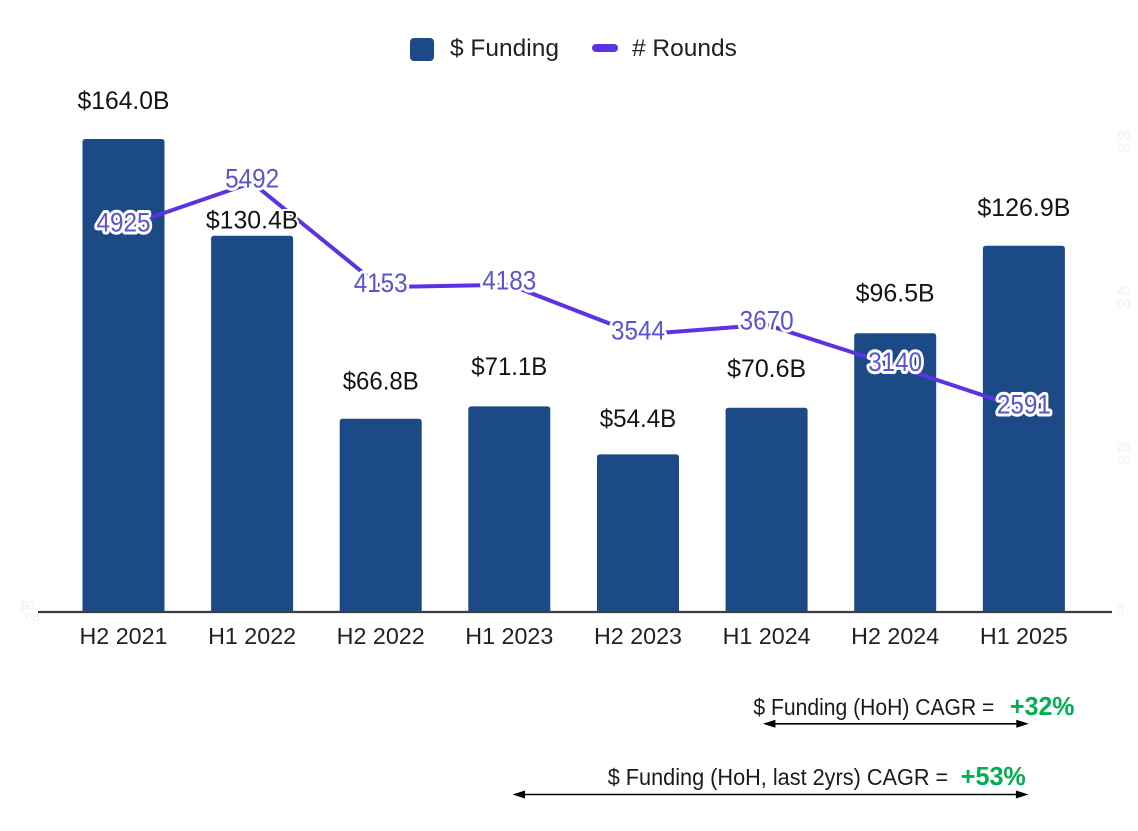 This screenshot has width=1138, height=831. I want to click on svg-text: H2 2022, so click(381, 636).